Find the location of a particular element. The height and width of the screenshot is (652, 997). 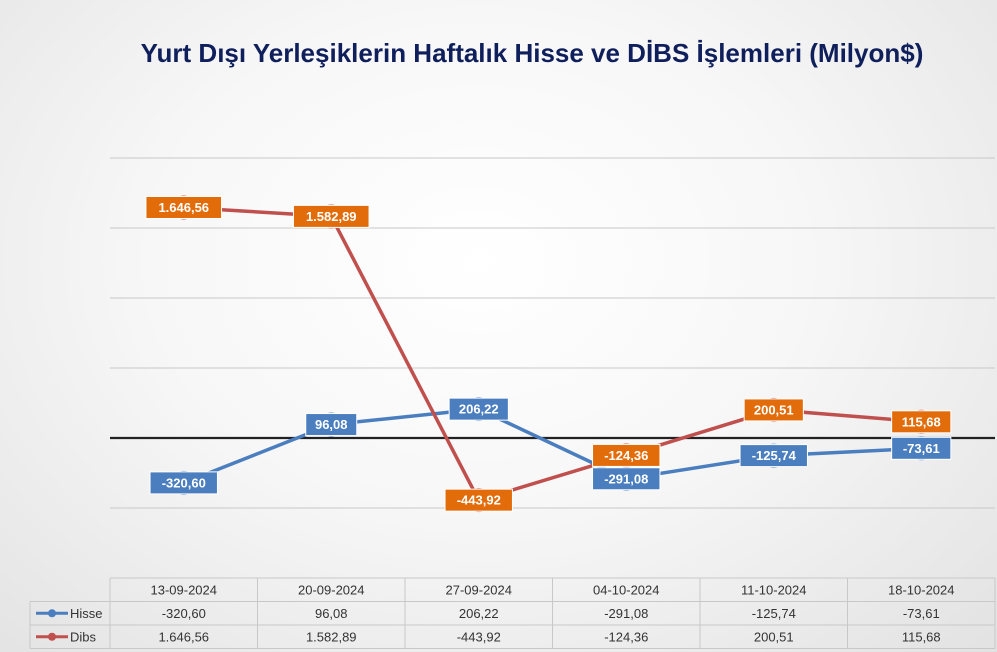

table-cell-value: 115,68 is located at coordinates (921, 636).